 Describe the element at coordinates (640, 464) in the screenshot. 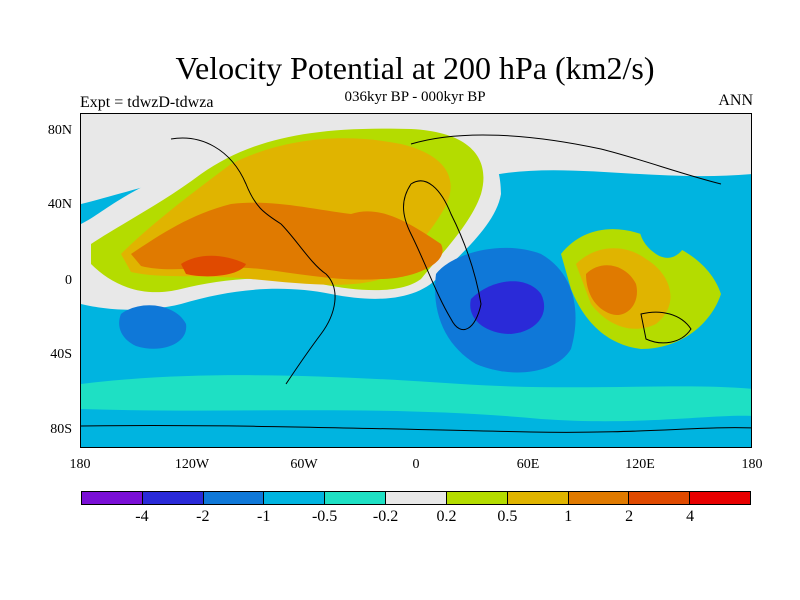

I see `lon-label-120e: 120E` at that location.